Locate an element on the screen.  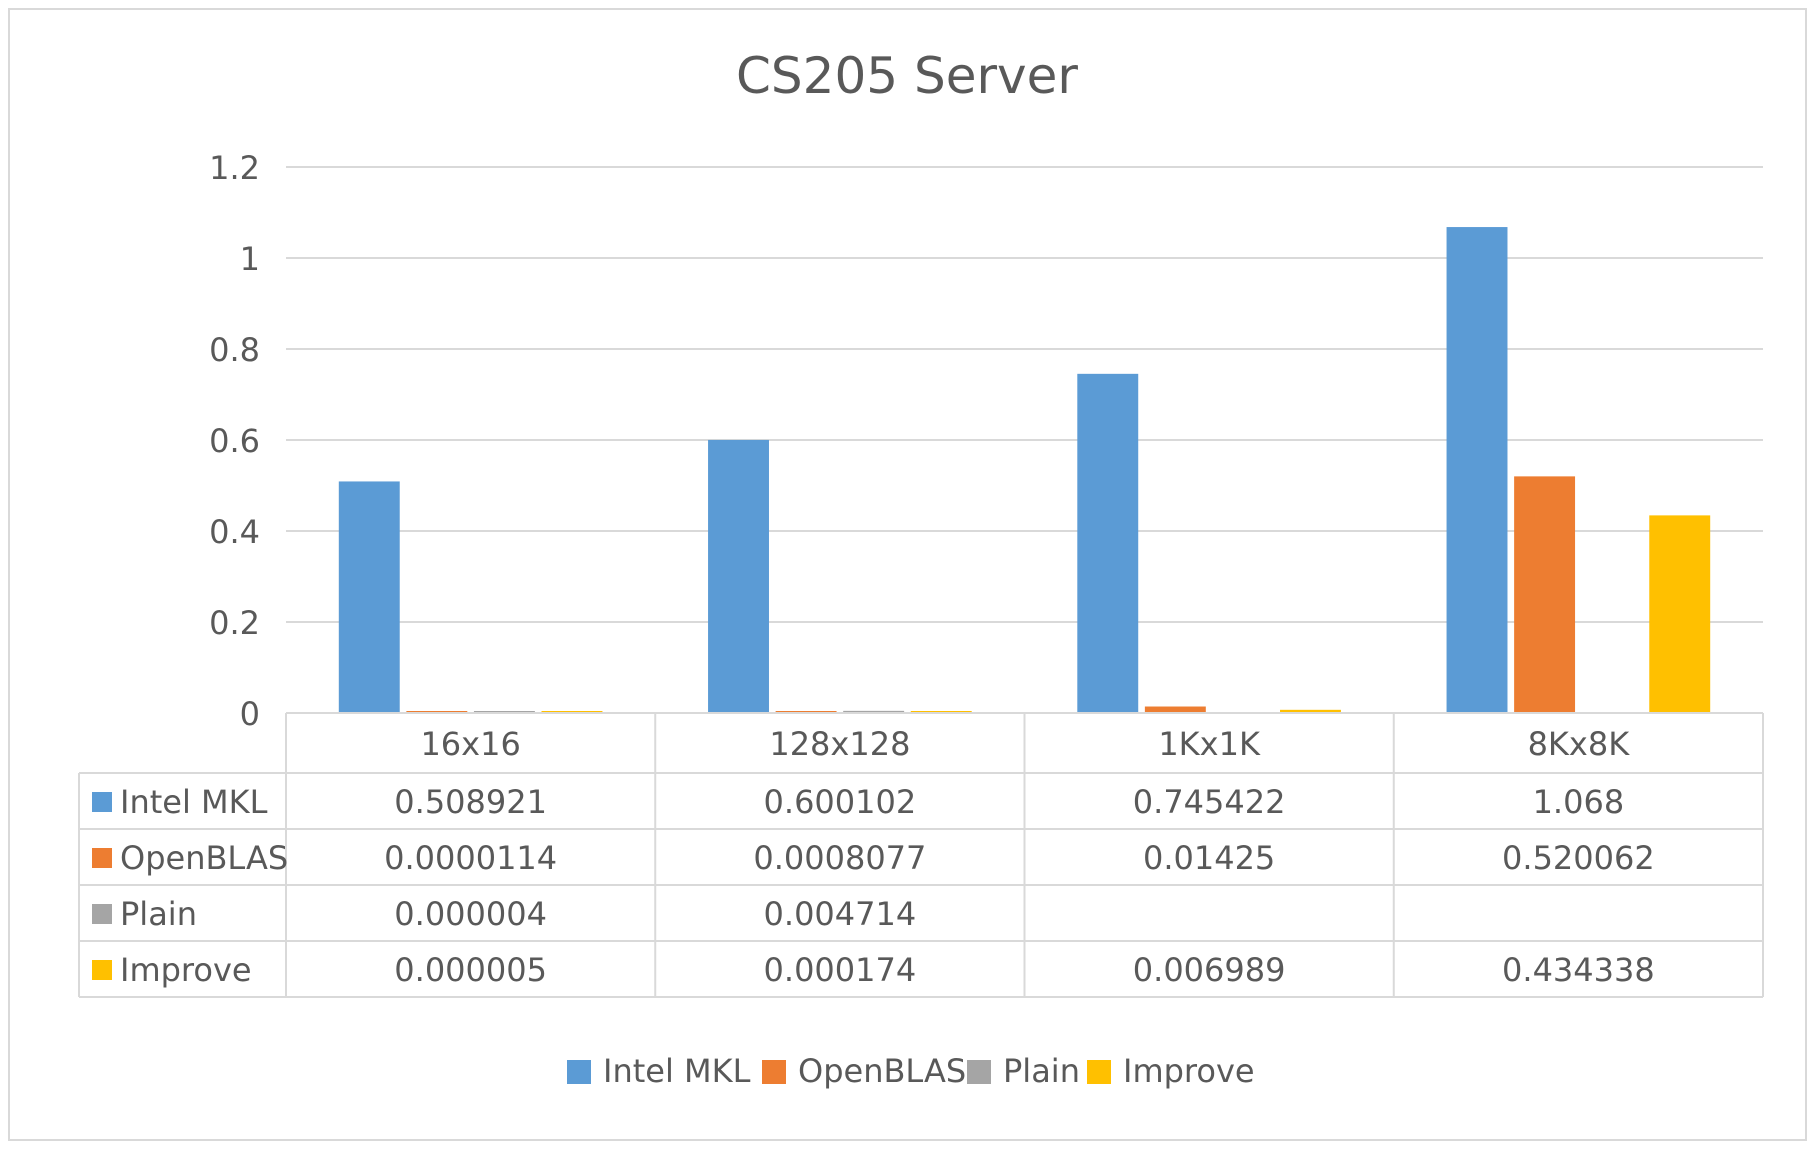
data-value-label: 0.600102 is located at coordinates (840, 802).